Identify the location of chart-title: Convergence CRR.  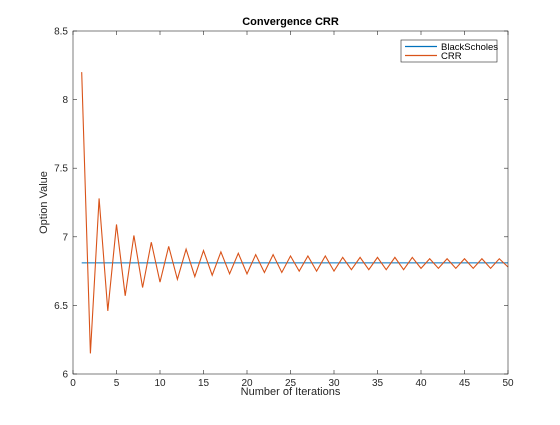
(290, 22).